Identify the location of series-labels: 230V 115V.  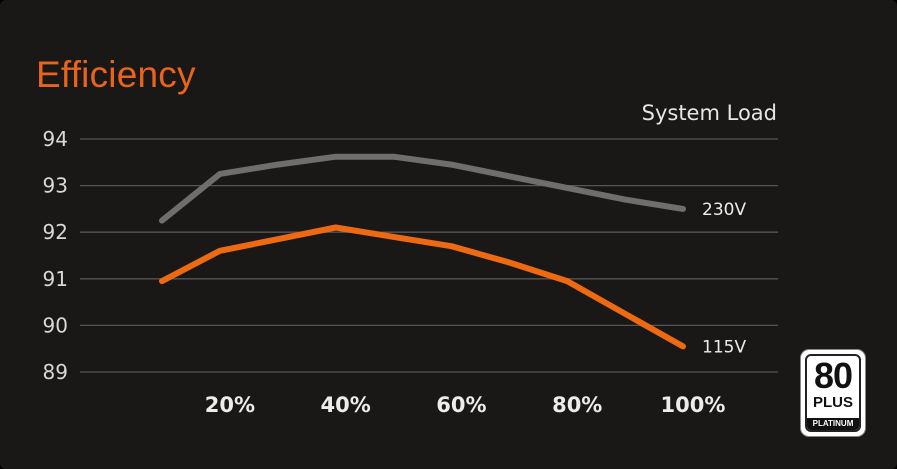
(724, 278).